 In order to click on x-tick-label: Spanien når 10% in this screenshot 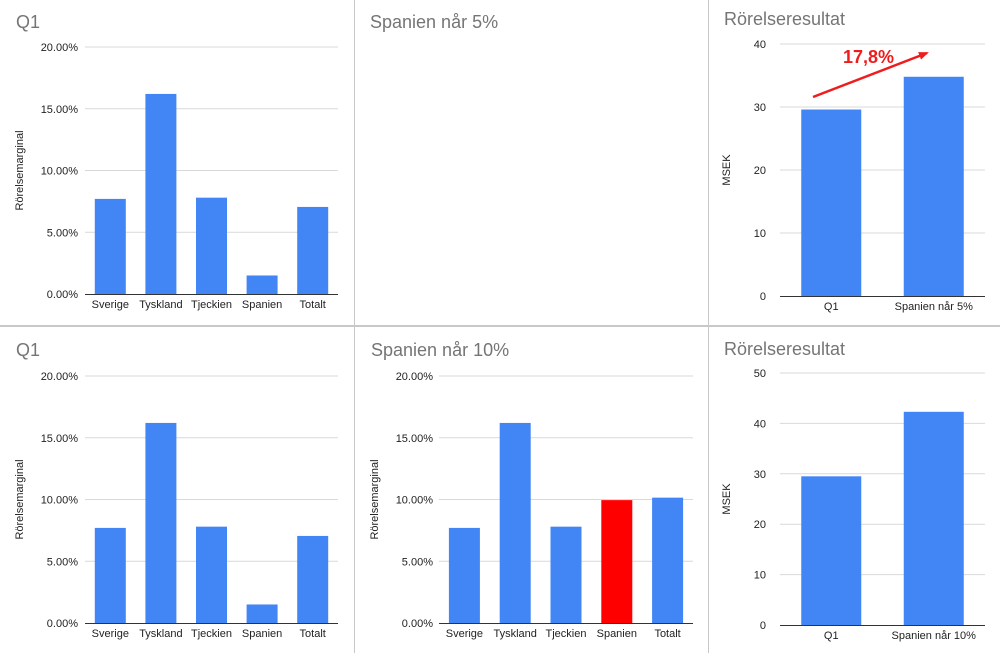, I will do `click(934, 636)`.